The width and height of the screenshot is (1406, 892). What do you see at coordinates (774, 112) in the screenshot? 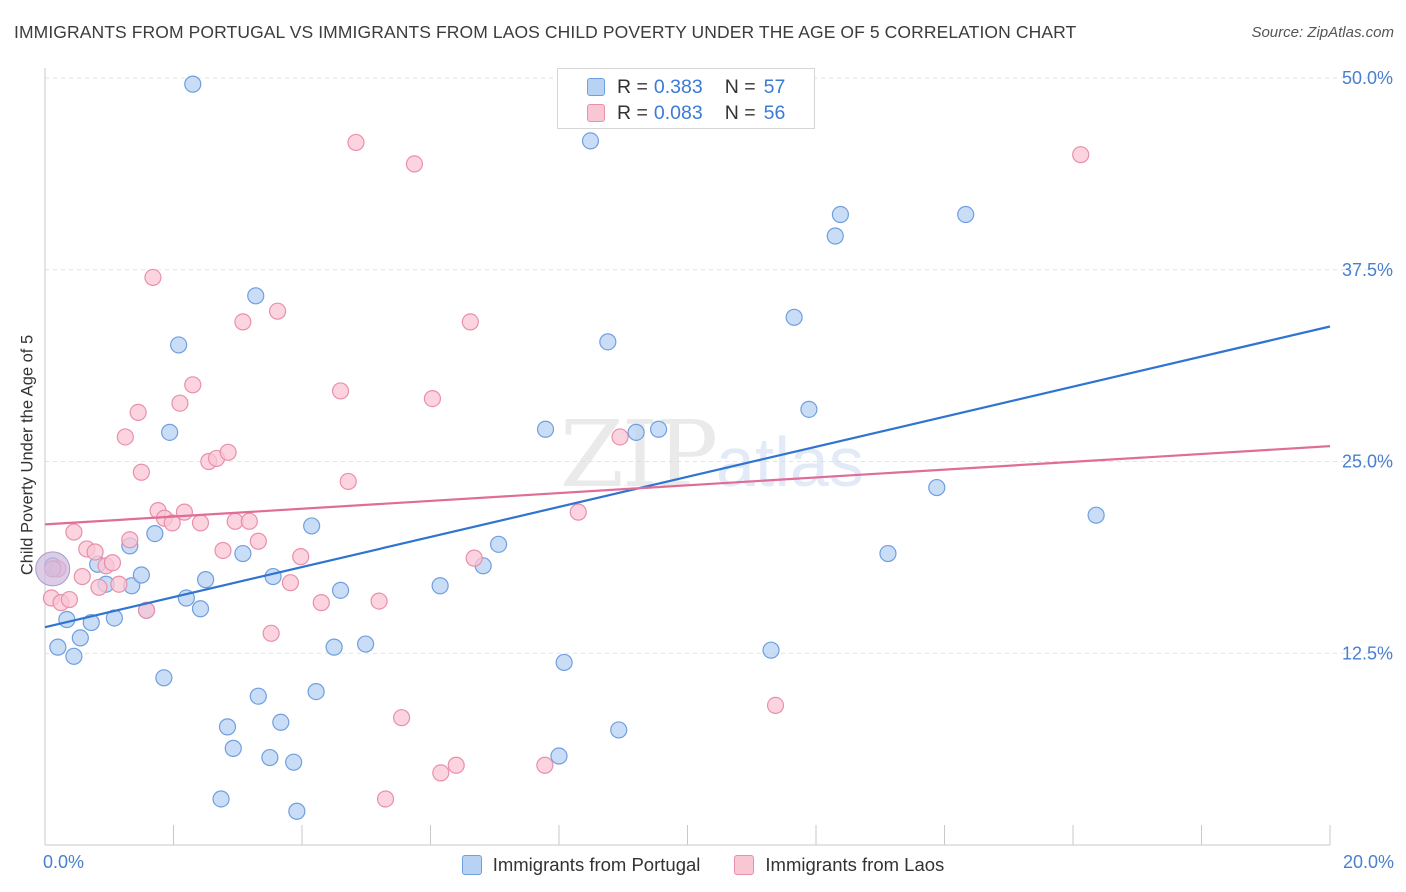
I see `n-value: 56` at bounding box center [774, 112].